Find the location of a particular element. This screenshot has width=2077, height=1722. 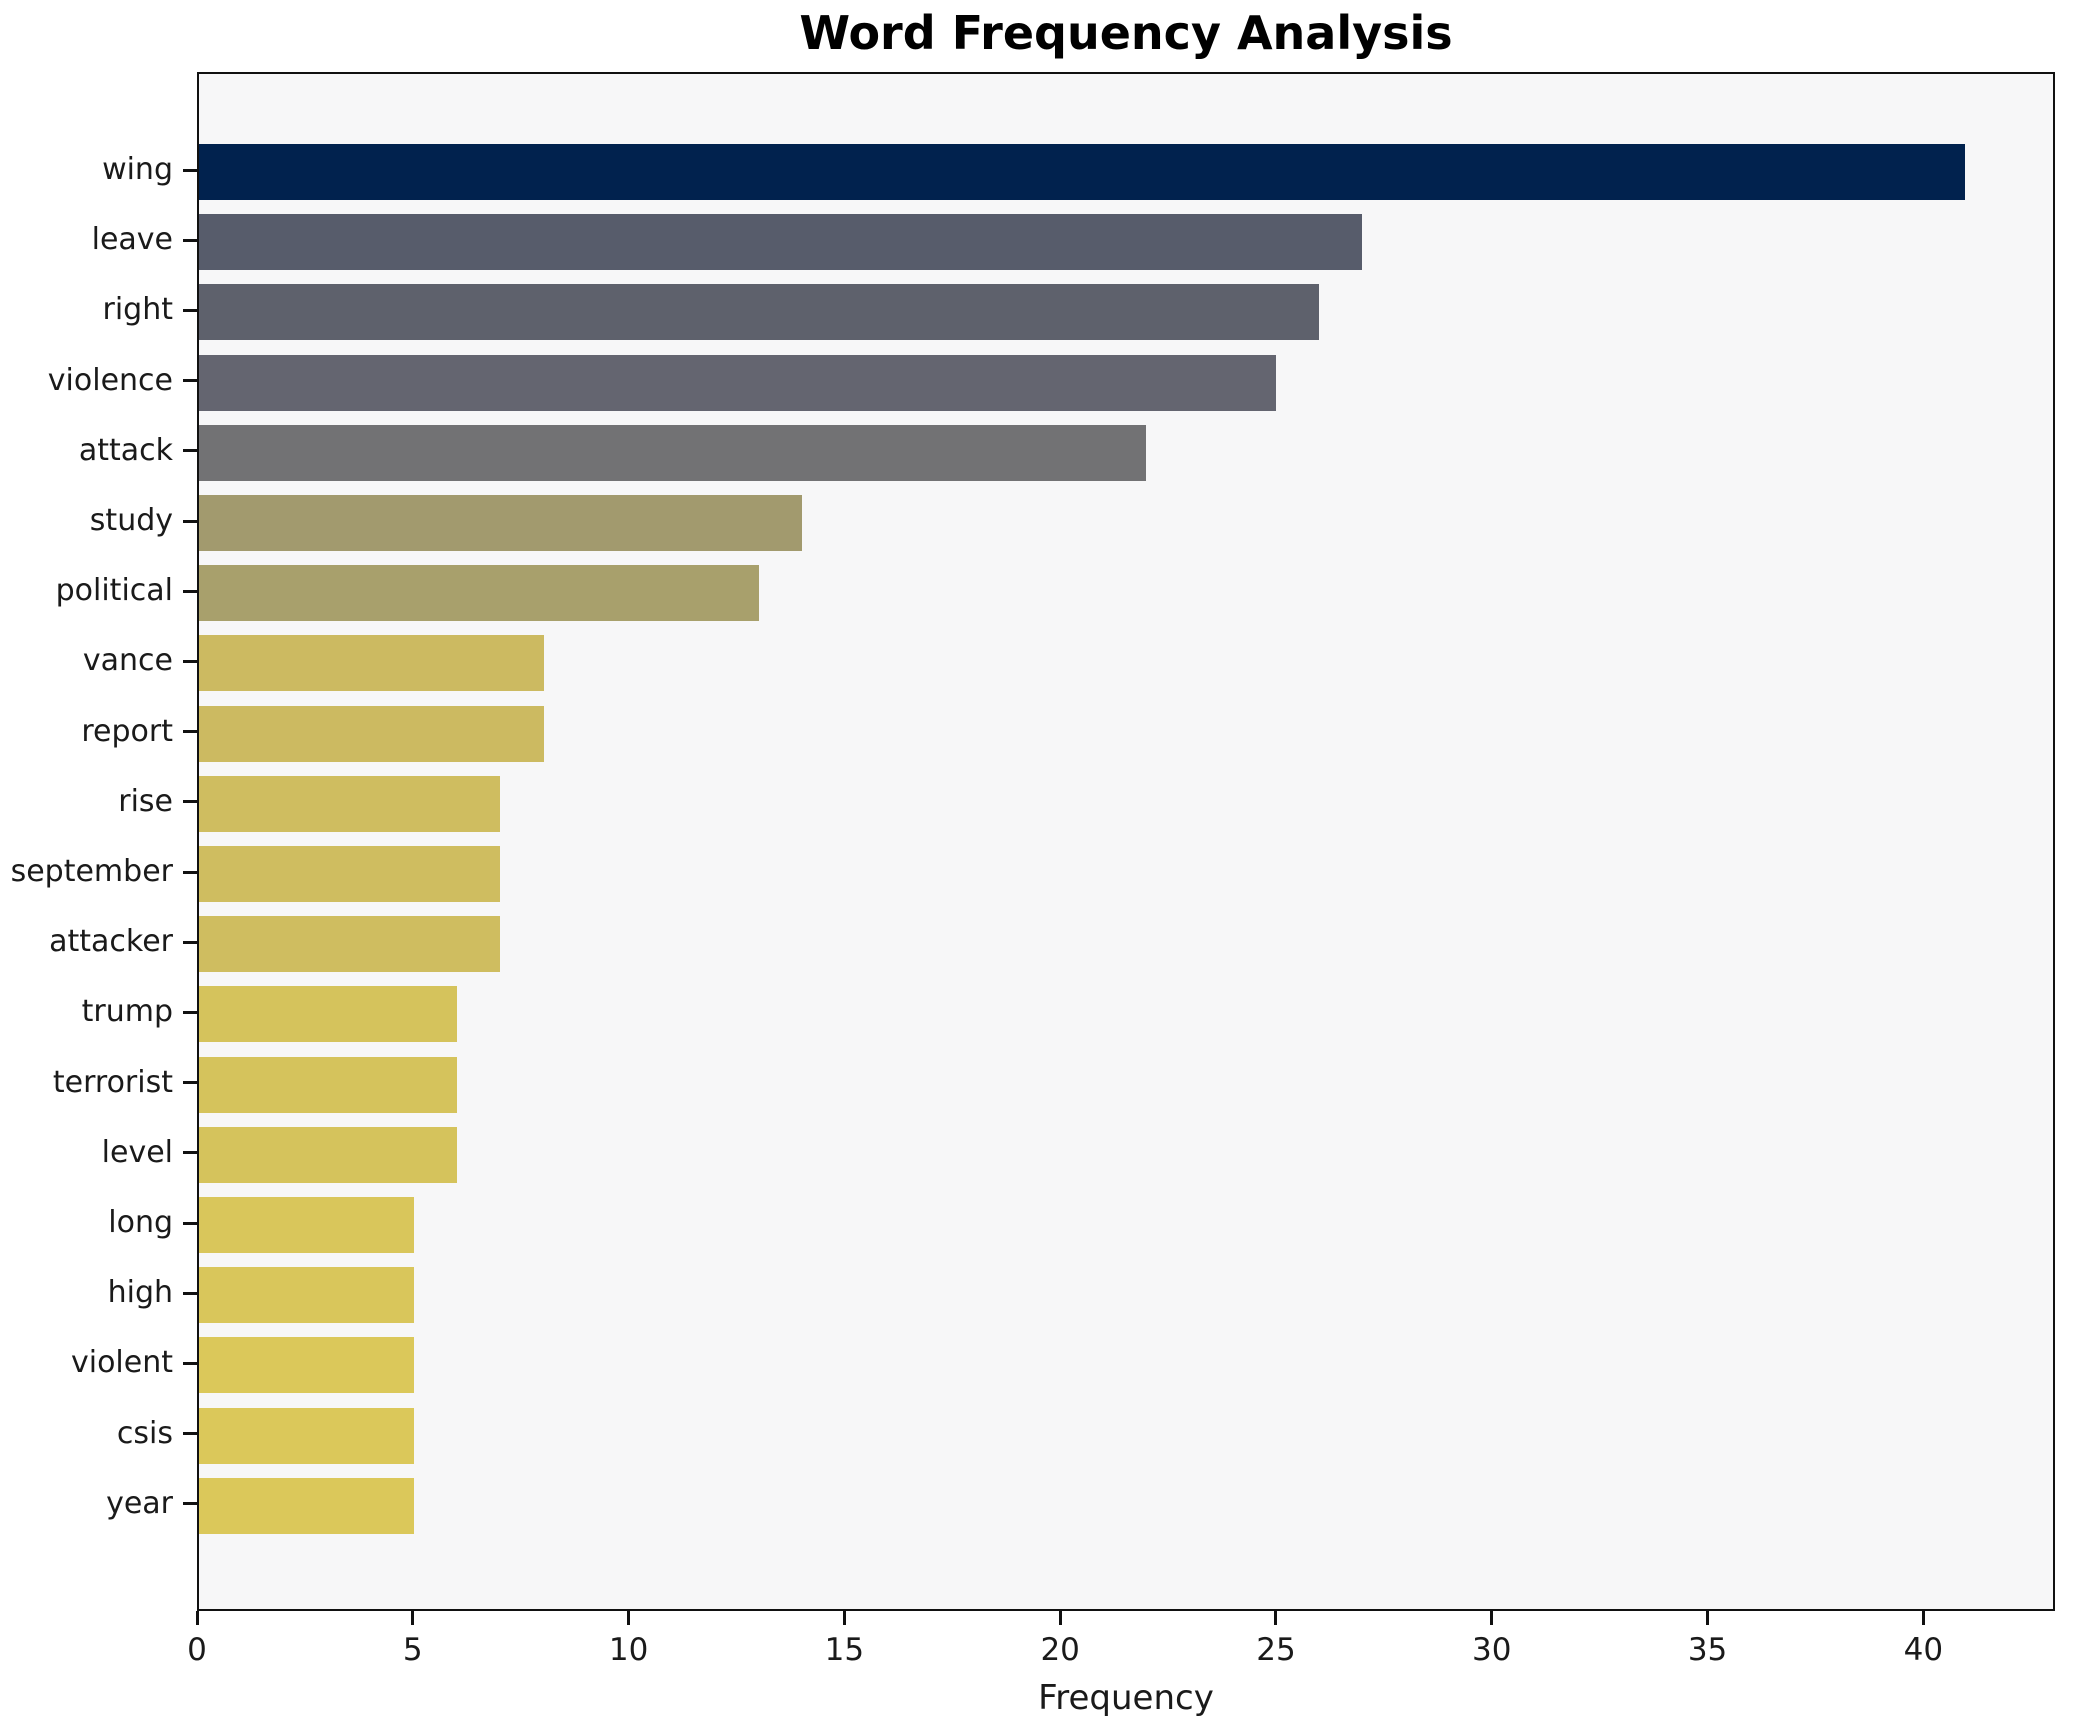

y-tick-label-violence: violence is located at coordinates (110, 380).